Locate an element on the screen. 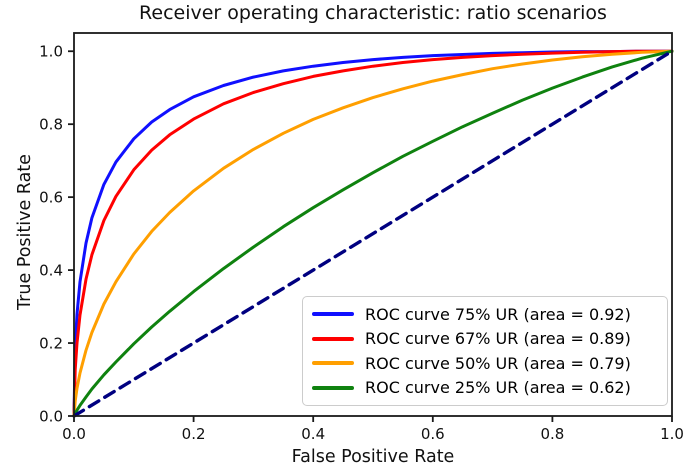 The height and width of the screenshot is (476, 685). legend-item: ROC curve 67% UR (area = 0.89) is located at coordinates (486, 338).